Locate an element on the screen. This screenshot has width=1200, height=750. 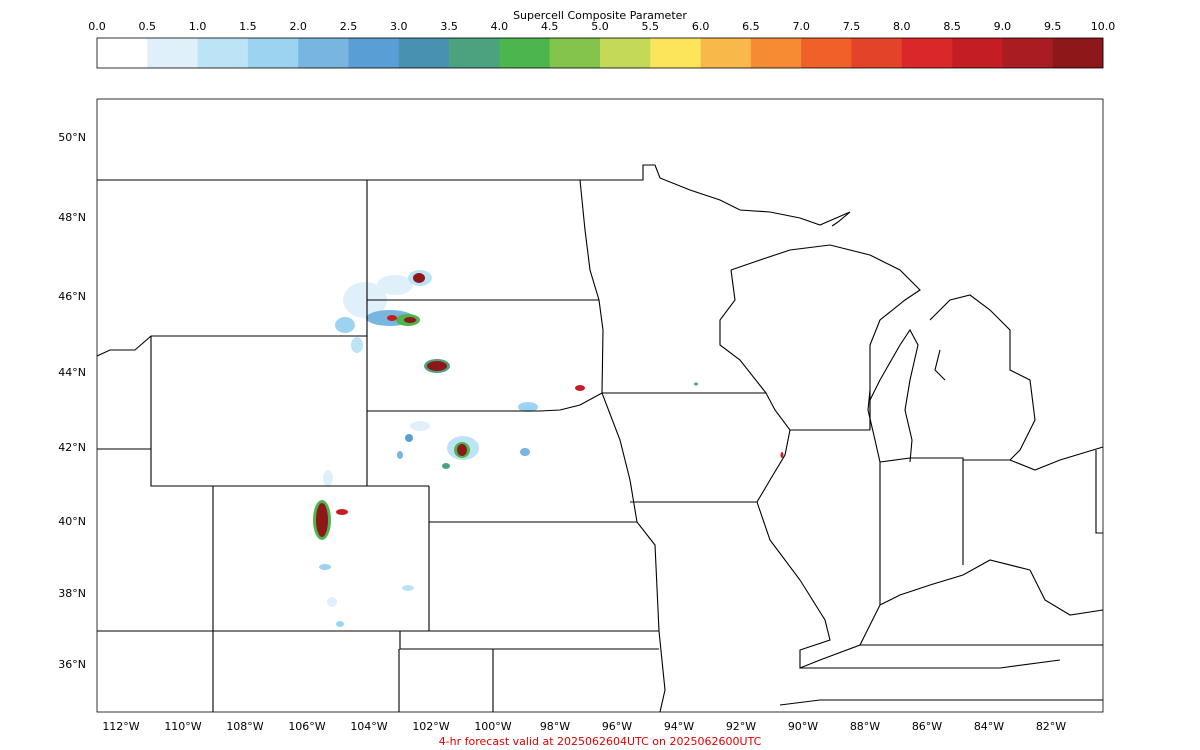
colorbar-tick-label: 9.5 is located at coordinates (1053, 26).